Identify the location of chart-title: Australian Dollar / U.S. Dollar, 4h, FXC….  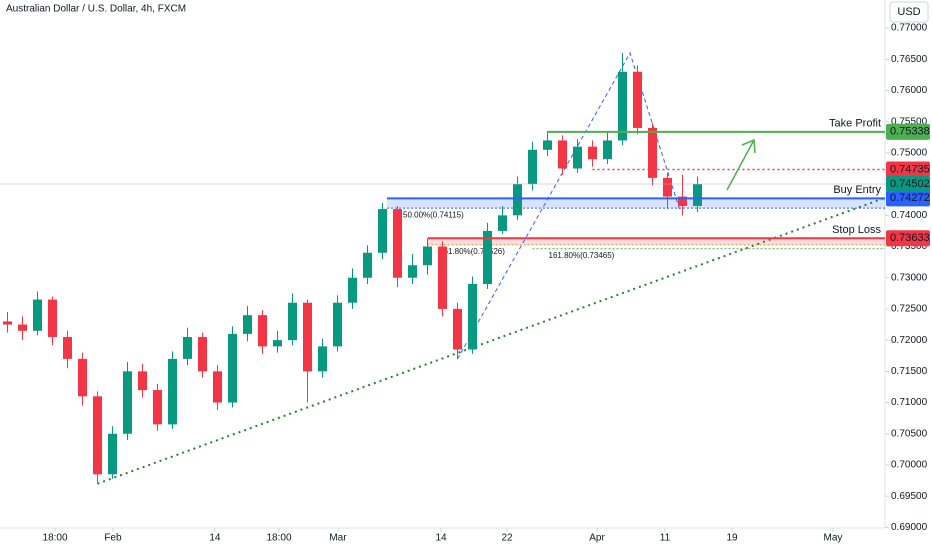
(96, 9).